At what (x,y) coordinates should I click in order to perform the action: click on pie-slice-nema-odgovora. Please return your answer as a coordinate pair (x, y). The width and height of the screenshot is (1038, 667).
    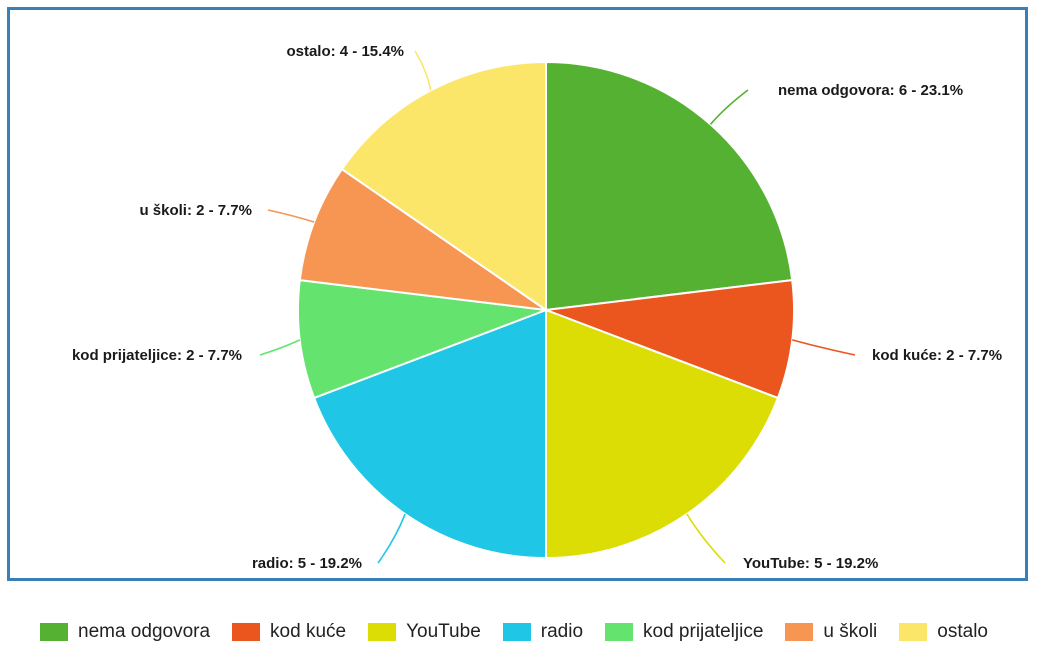
    Looking at the image, I should click on (669, 186).